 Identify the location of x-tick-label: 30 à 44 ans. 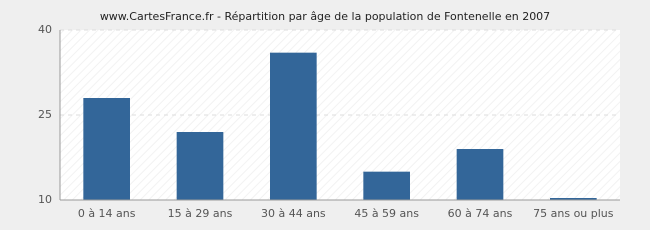
(293, 213).